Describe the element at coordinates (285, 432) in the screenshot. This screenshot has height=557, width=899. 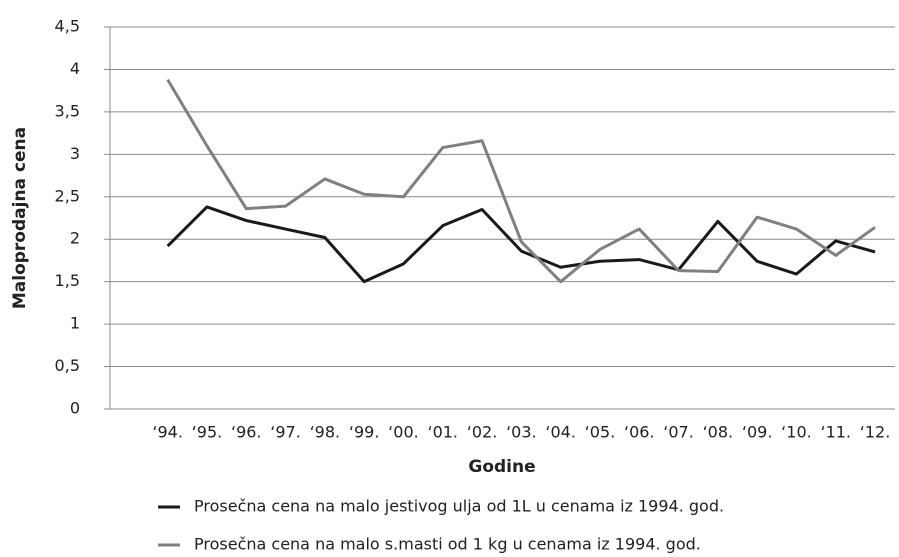
I see `x-tick-label: ‘97.` at that location.